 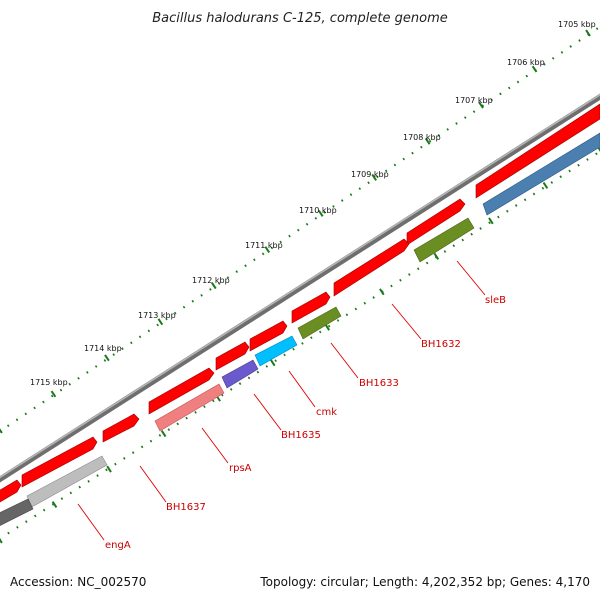 I want to click on tick-label: 1709 kbp, so click(x=370, y=174).